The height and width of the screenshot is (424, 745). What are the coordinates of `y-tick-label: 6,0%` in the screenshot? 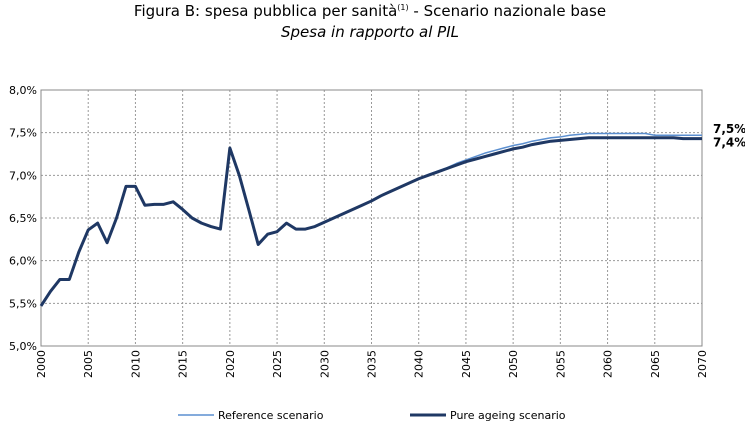 It's located at (23, 261).